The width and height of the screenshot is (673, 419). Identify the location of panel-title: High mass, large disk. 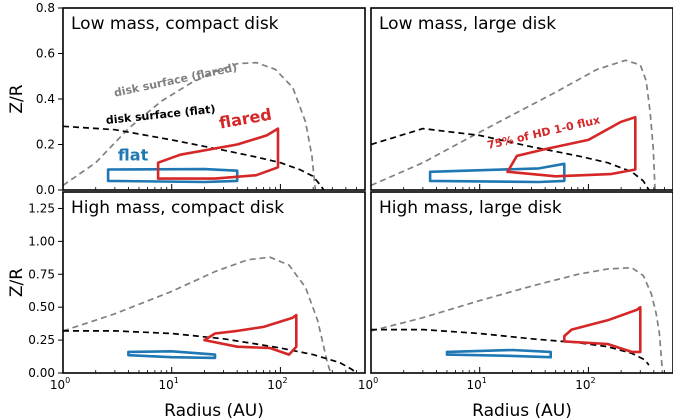
(470, 208).